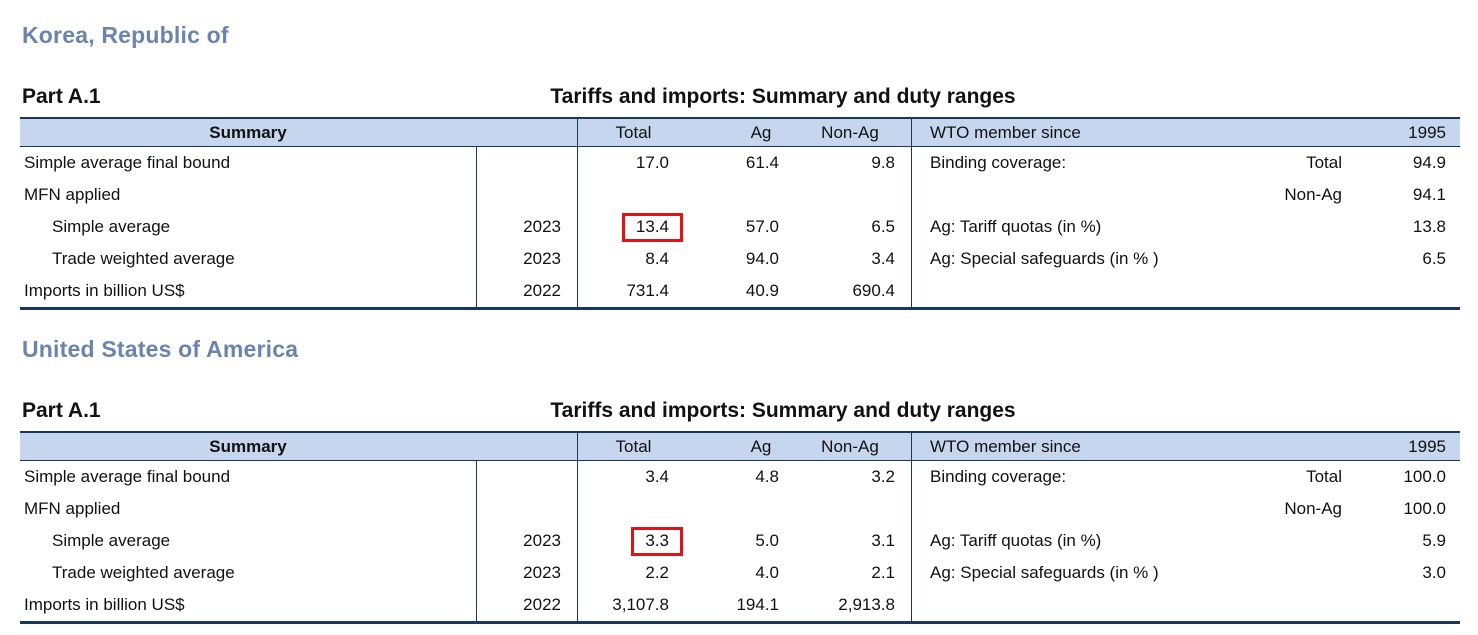 The image size is (1478, 635). I want to click on total-cell: 3,107.8, so click(633, 605).